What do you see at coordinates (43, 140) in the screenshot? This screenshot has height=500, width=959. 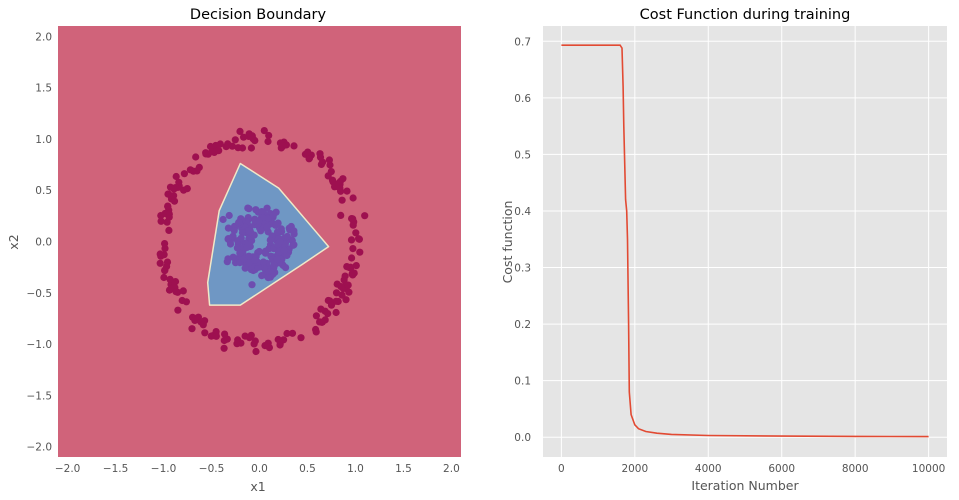 I see `left-y-tick-label: 1.0` at bounding box center [43, 140].